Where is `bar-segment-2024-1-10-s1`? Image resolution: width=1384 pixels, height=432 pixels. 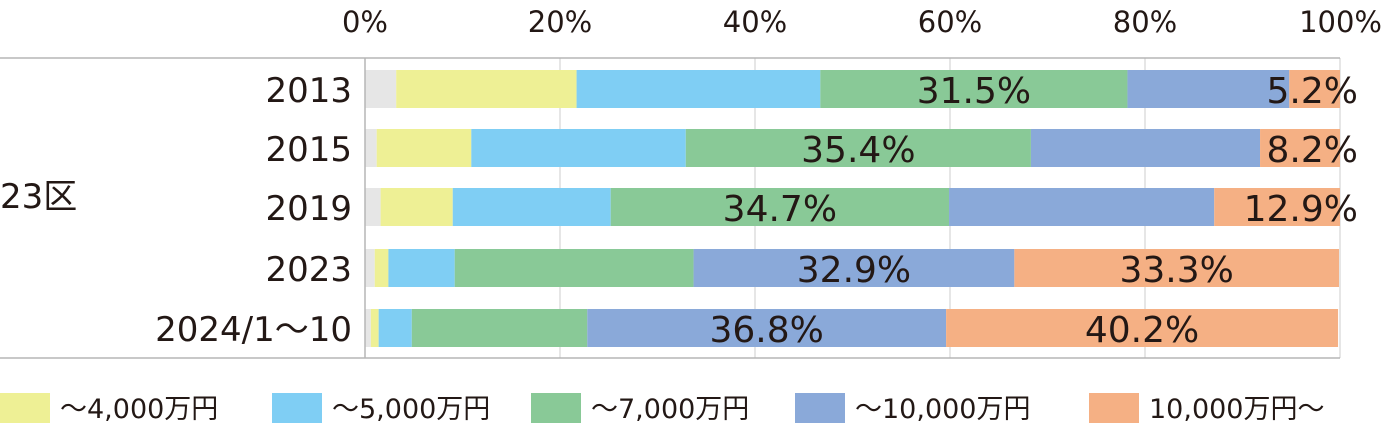
bar-segment-2024-1-10-s1 is located at coordinates (374, 328).